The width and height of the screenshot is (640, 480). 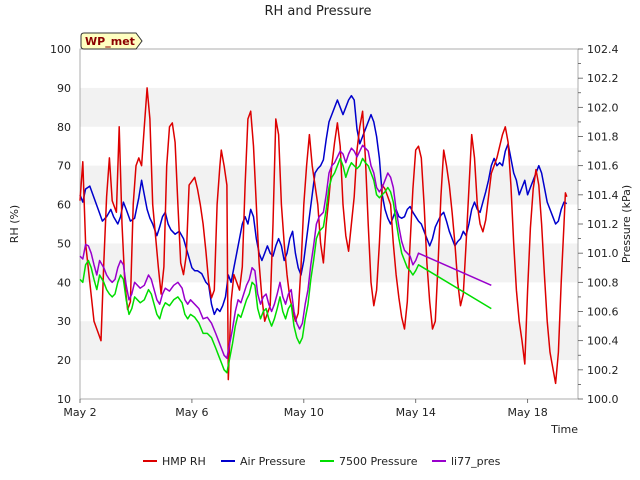 I want to click on y-right-tick-label: 101.0, so click(x=603, y=253).